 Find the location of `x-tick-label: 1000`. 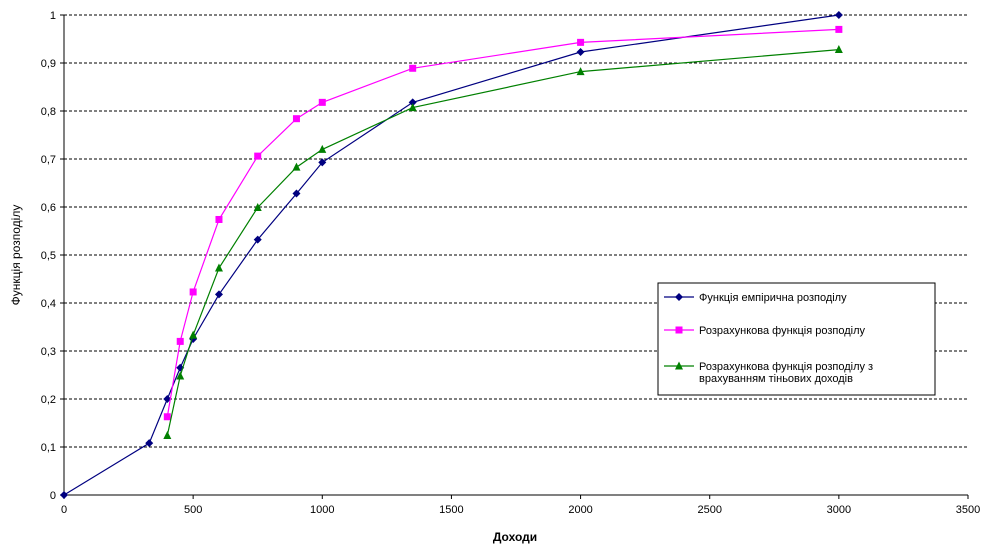

x-tick-label: 1000 is located at coordinates (322, 510).